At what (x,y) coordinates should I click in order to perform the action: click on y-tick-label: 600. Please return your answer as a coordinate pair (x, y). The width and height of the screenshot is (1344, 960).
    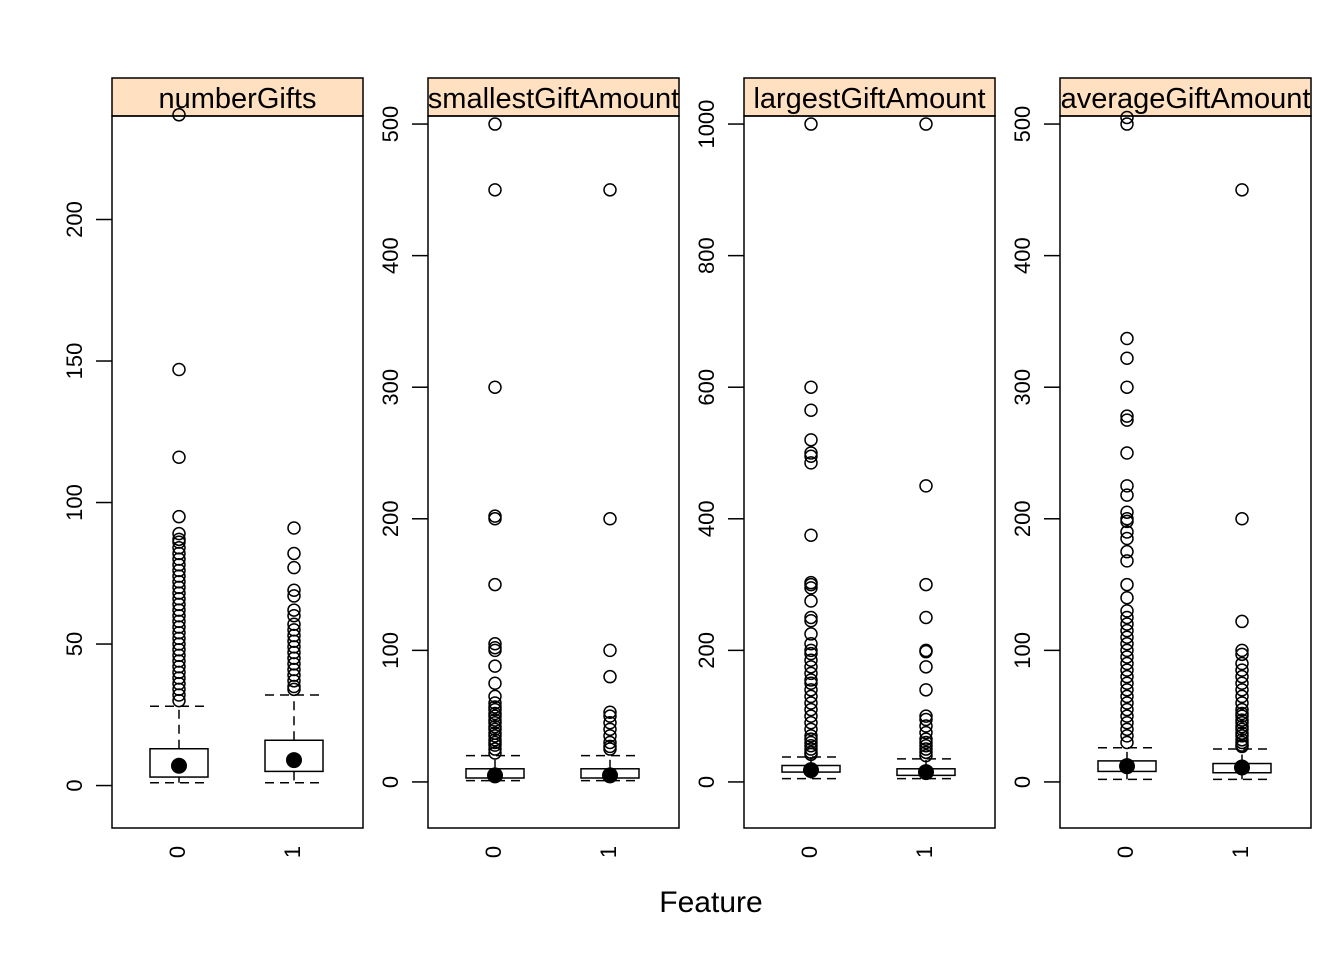
    Looking at the image, I should click on (706, 387).